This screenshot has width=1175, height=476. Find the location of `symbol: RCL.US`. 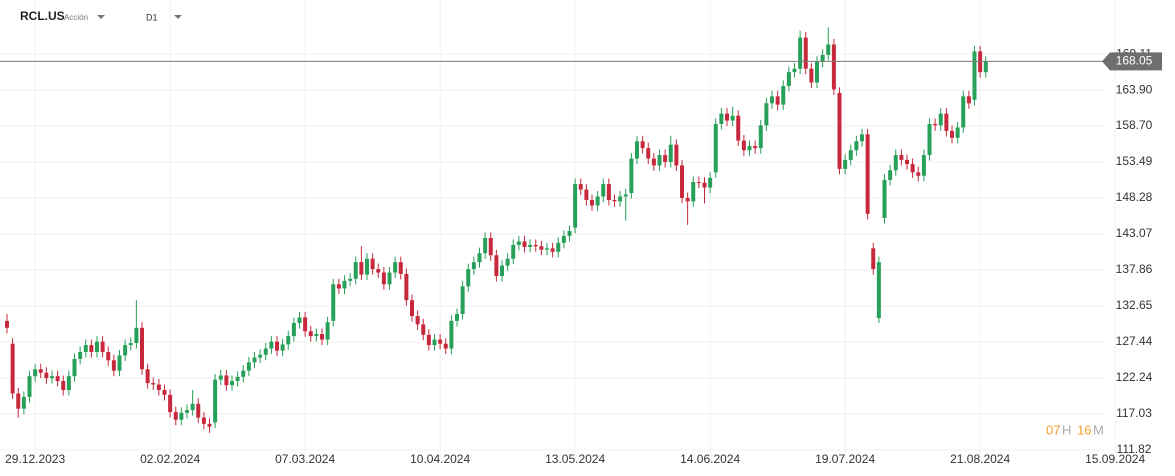

symbol: RCL.US is located at coordinates (42, 16).